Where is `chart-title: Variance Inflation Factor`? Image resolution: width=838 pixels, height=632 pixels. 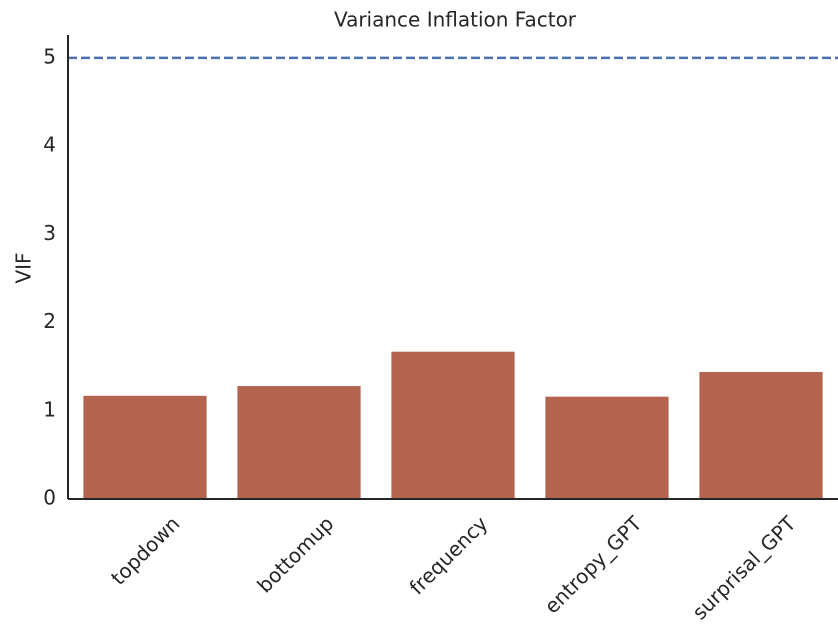 chart-title: Variance Inflation Factor is located at coordinates (455, 20).